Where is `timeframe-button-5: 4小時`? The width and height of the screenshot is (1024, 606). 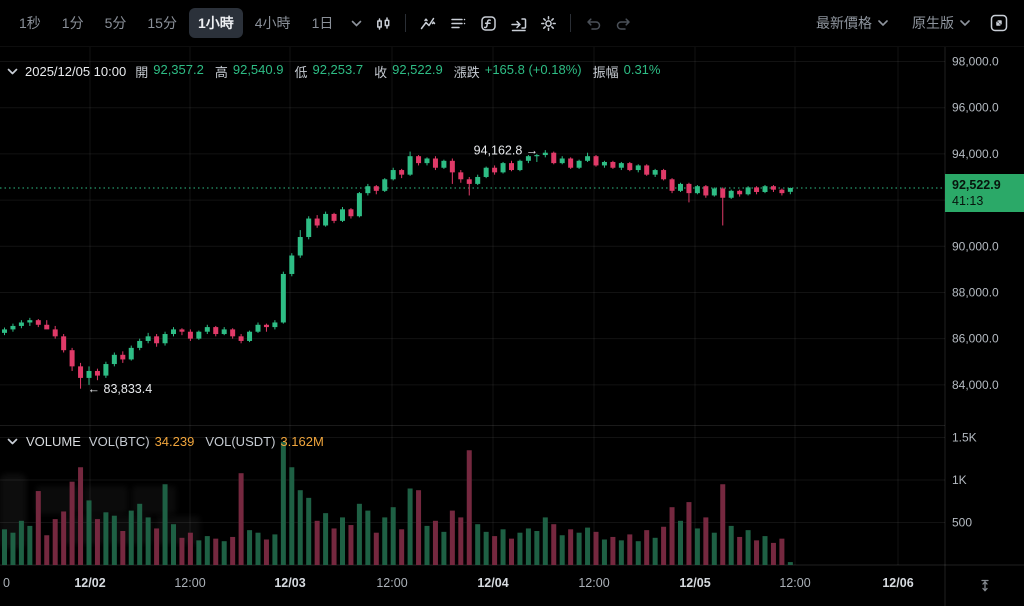 timeframe-button-5: 4小時 is located at coordinates (272, 23).